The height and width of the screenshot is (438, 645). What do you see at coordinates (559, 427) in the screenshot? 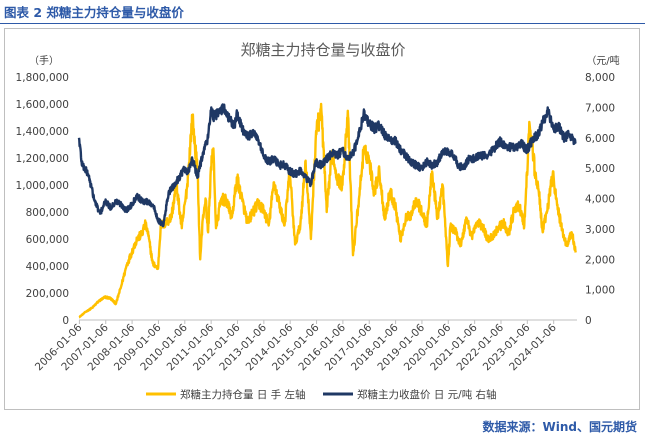
I see `data-source: 数据来源：Wind、国元期货` at bounding box center [559, 427].